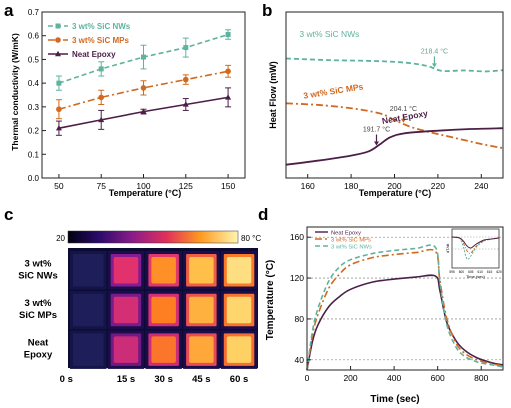  I want to click on panel-a-x-tick-label: 150, so click(228, 186).